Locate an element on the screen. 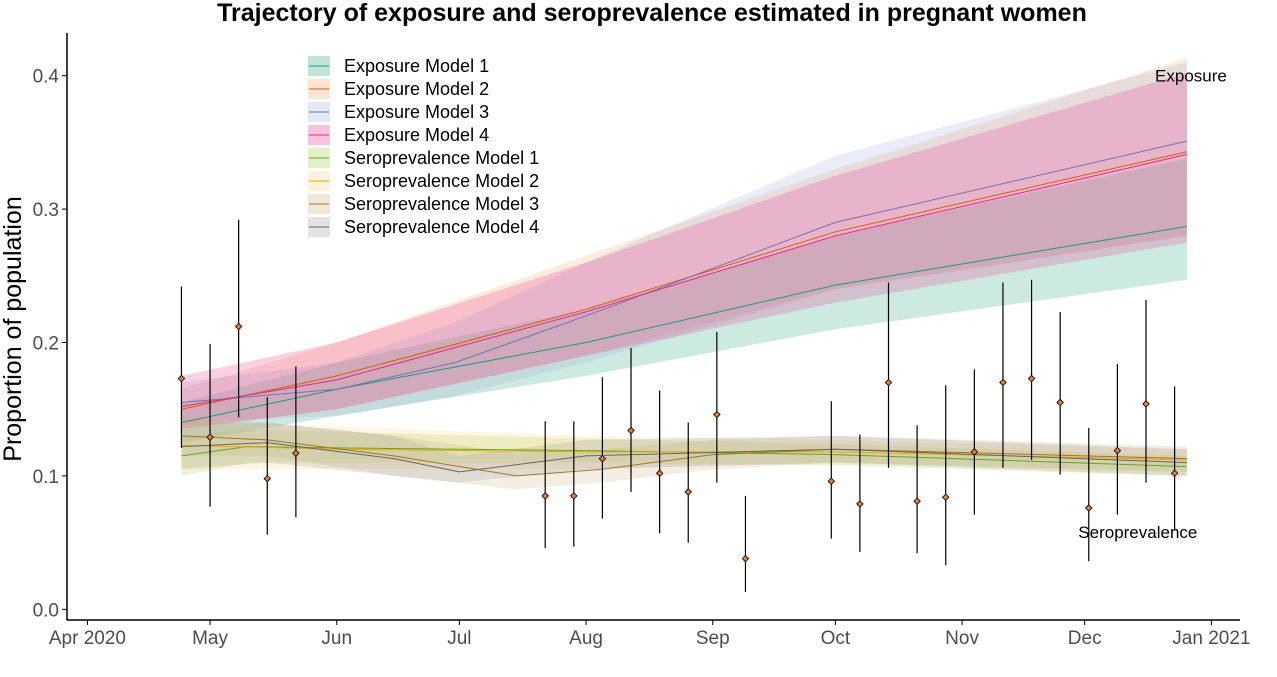 The height and width of the screenshot is (677, 1277). y-tick-label: 0.4 is located at coordinates (46, 77).